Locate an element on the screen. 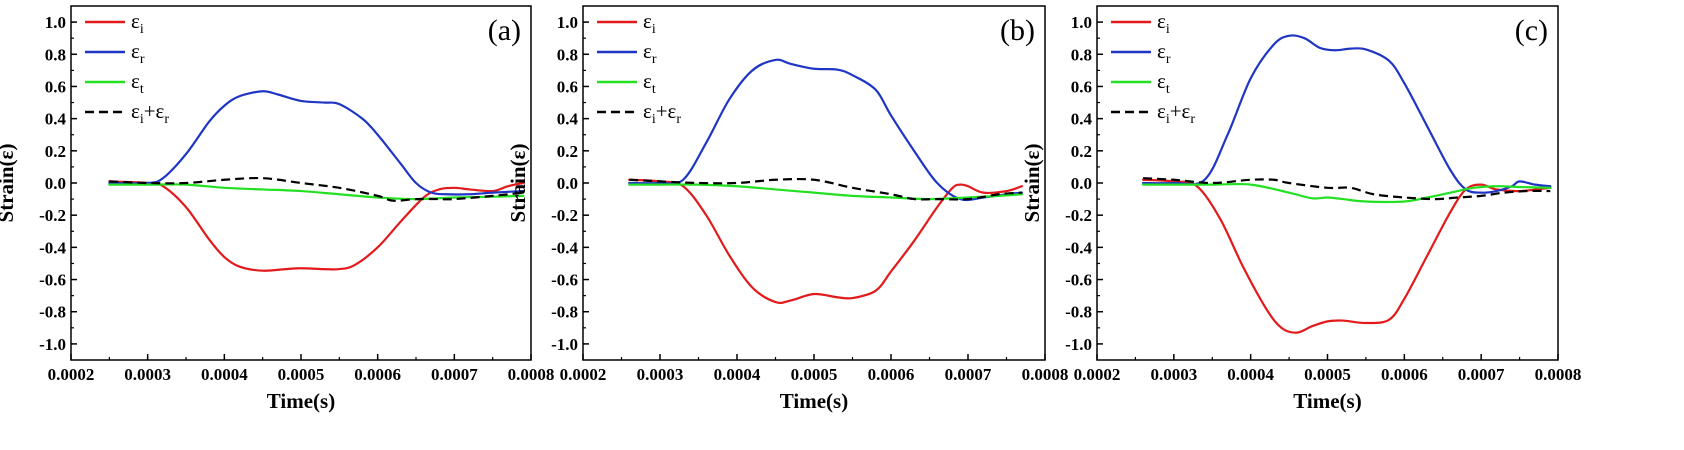 The width and height of the screenshot is (1684, 450). series-line-i-sum is located at coordinates (1347, 189).